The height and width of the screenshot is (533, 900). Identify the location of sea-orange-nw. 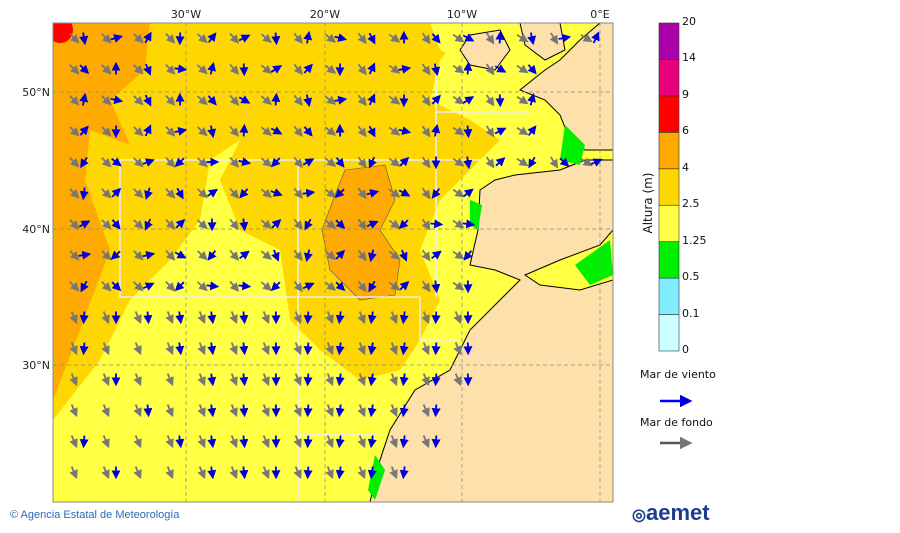
(101, 211).